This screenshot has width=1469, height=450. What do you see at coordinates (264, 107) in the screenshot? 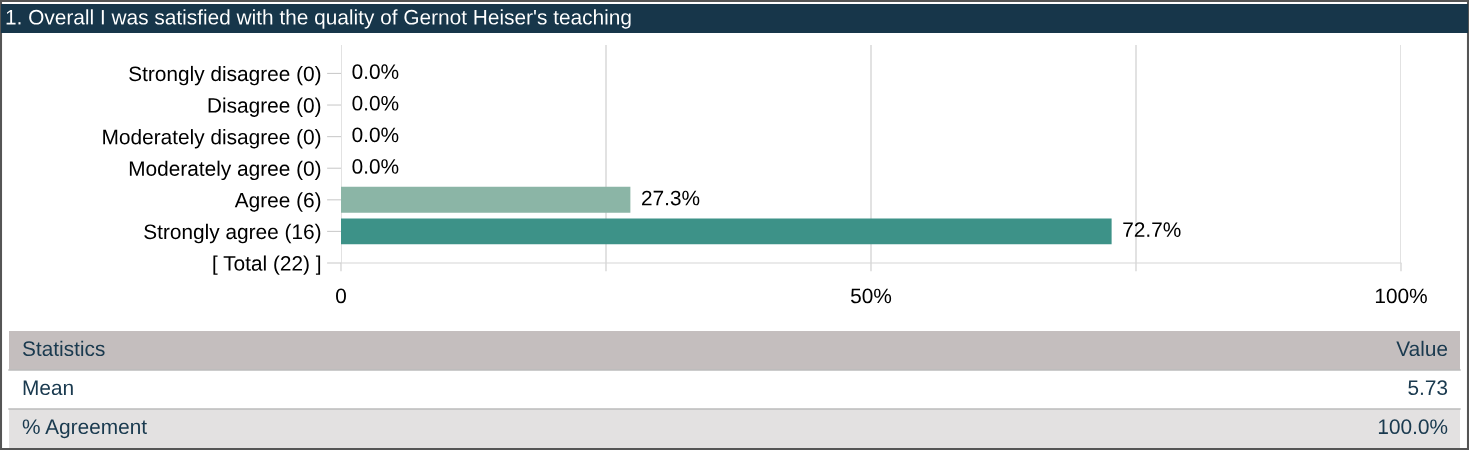
I see `y-tick-label: Disagree (0)` at bounding box center [264, 107].